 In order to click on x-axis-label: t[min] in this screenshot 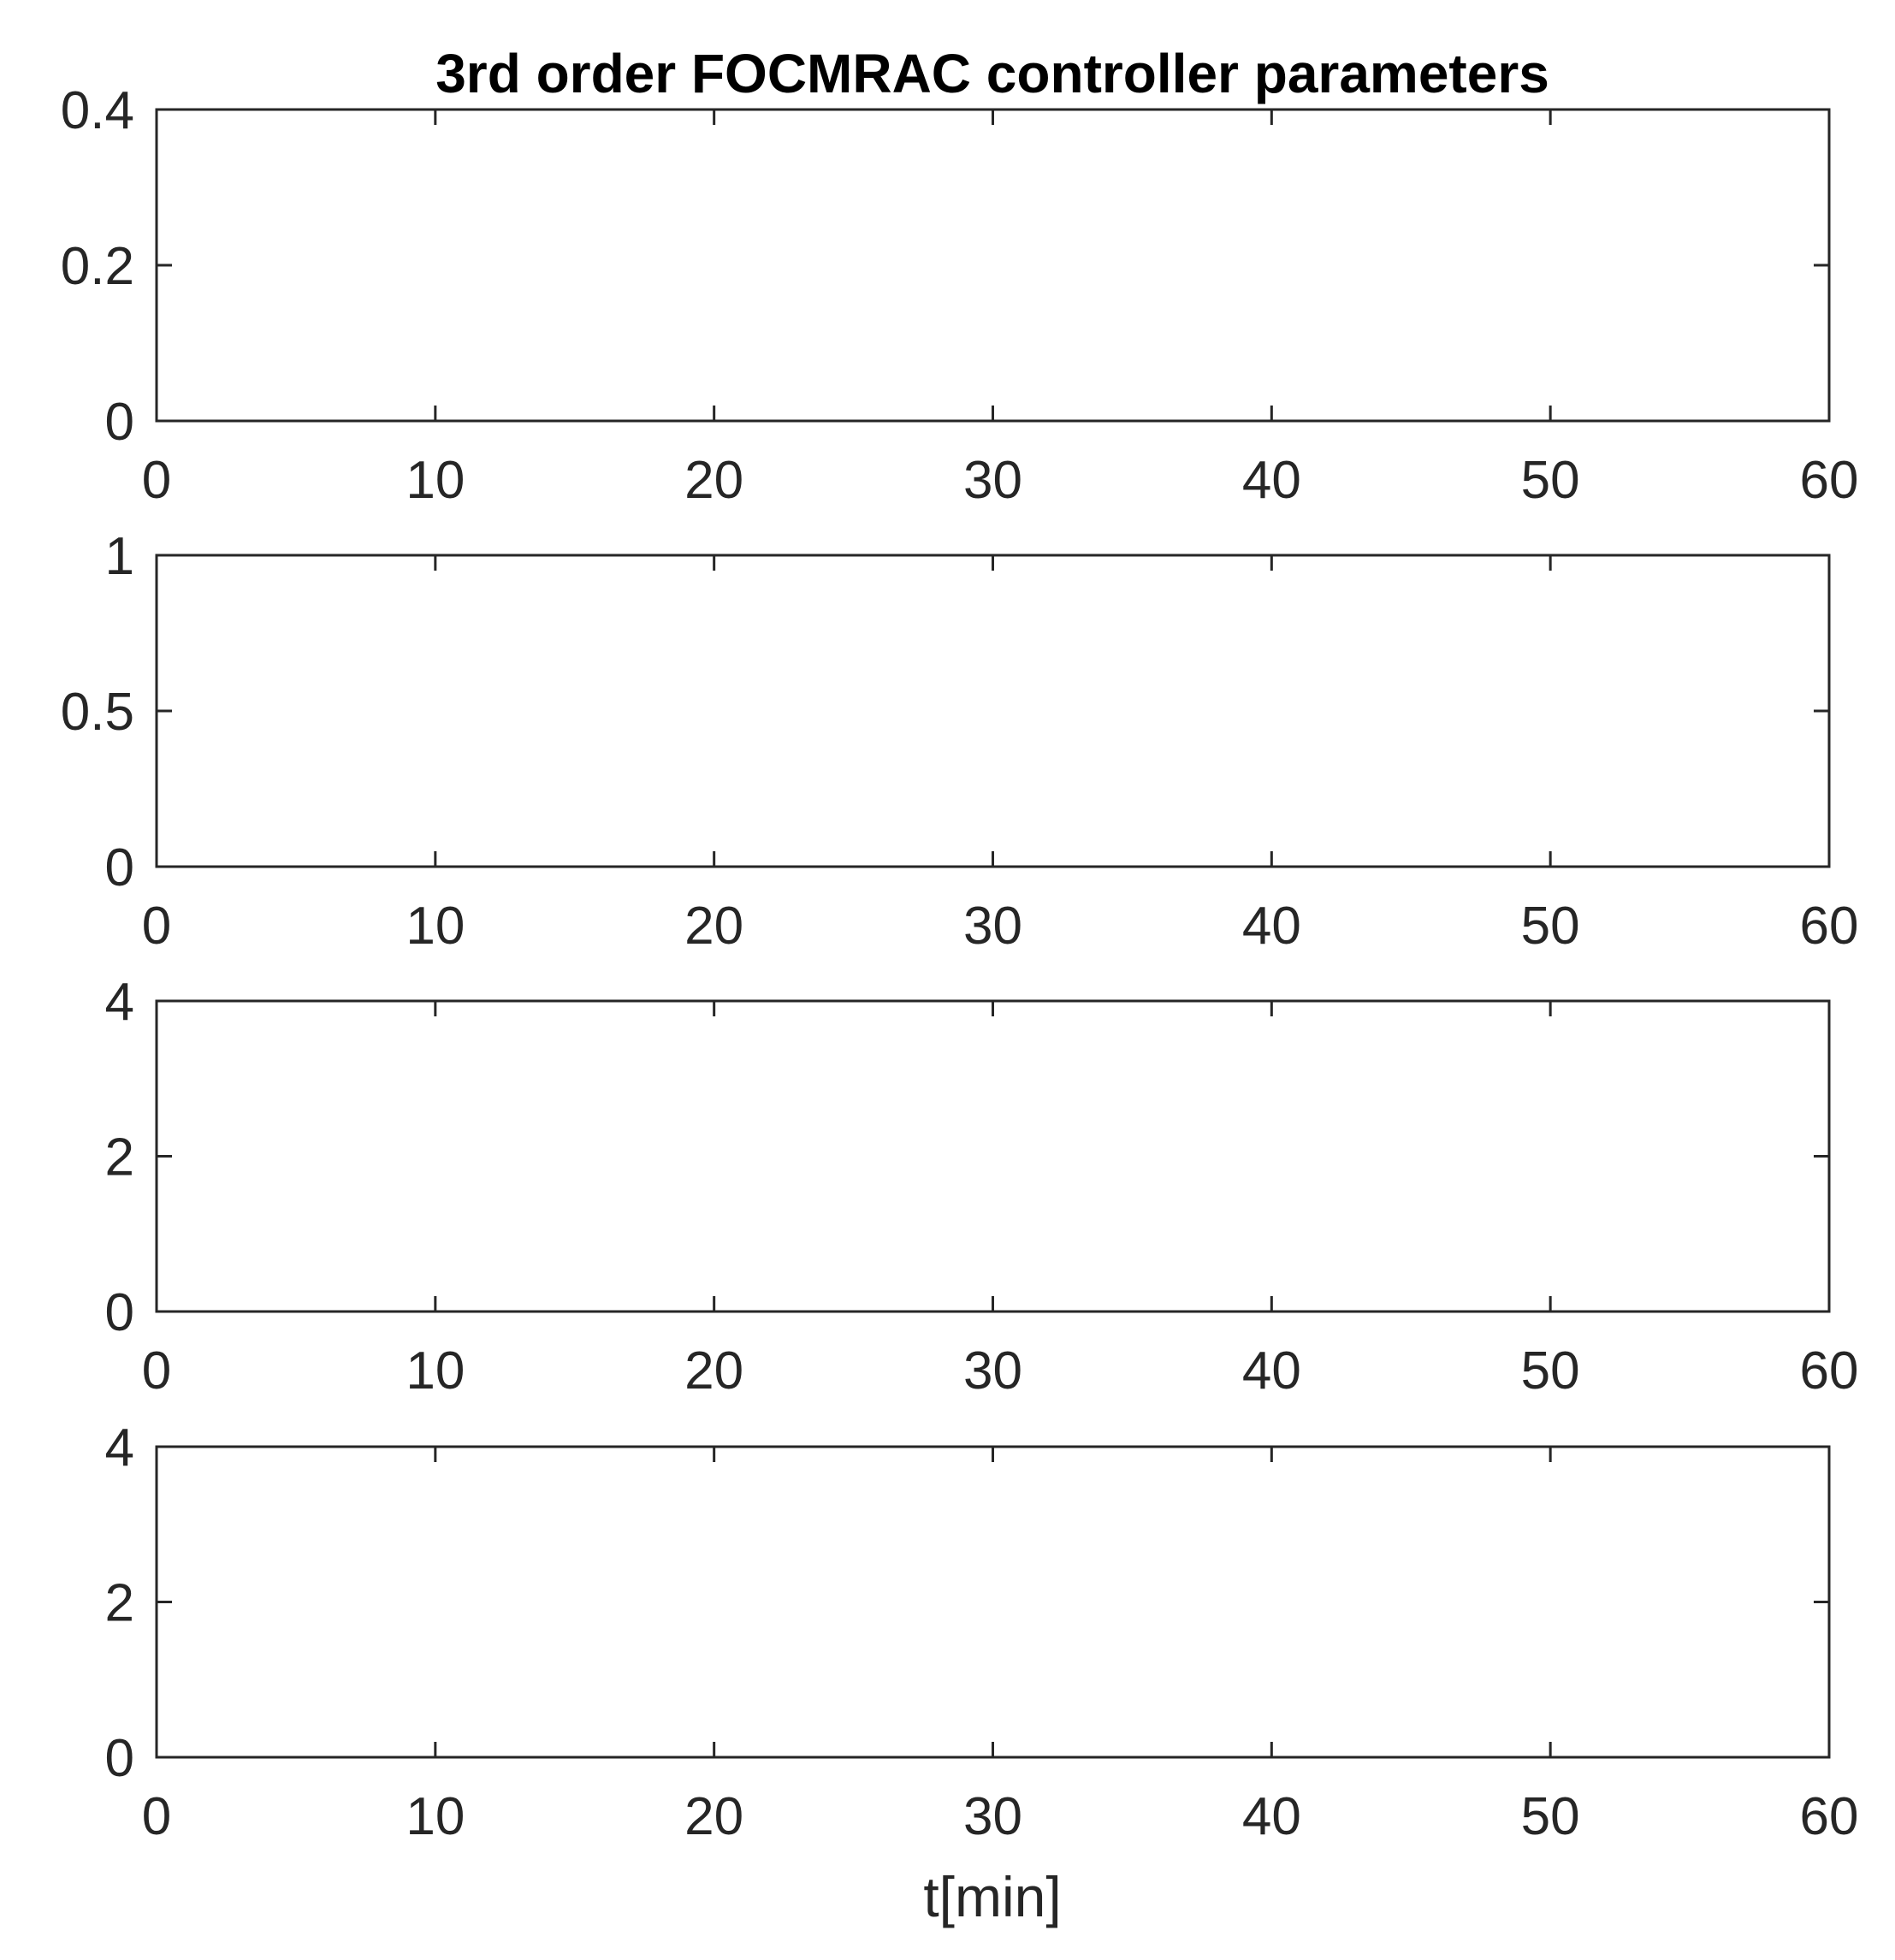, I will do `click(992, 1896)`.